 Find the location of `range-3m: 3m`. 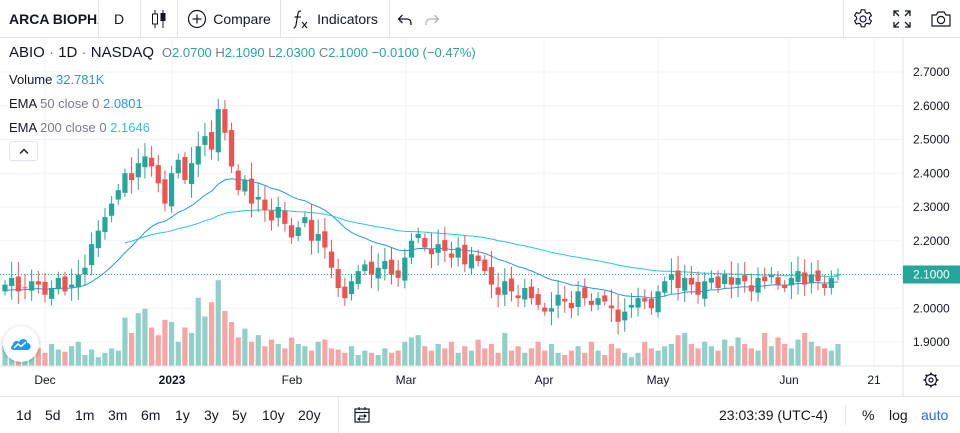

range-3m: 3m is located at coordinates (118, 415).